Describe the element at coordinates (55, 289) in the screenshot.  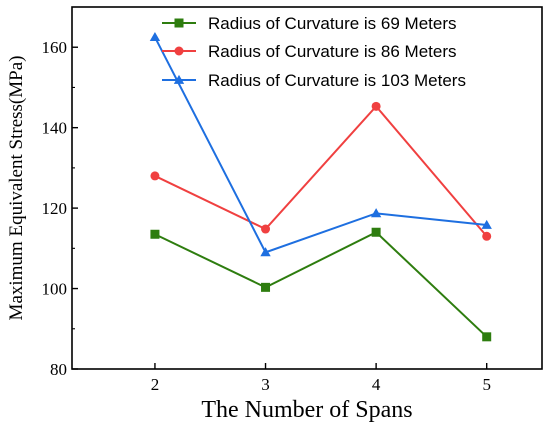
I see `y-tick-label: 100` at that location.